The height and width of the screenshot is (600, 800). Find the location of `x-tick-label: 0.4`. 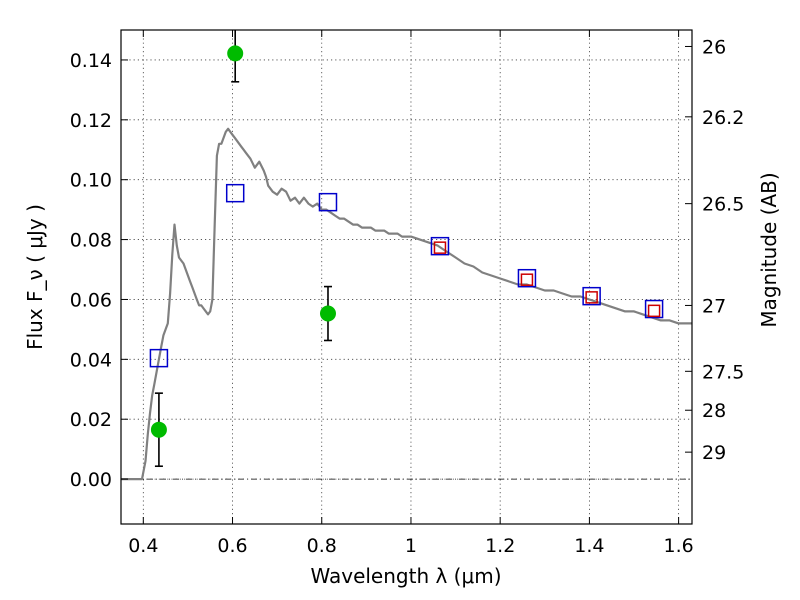

x-tick-label: 0.4 is located at coordinates (143, 546).